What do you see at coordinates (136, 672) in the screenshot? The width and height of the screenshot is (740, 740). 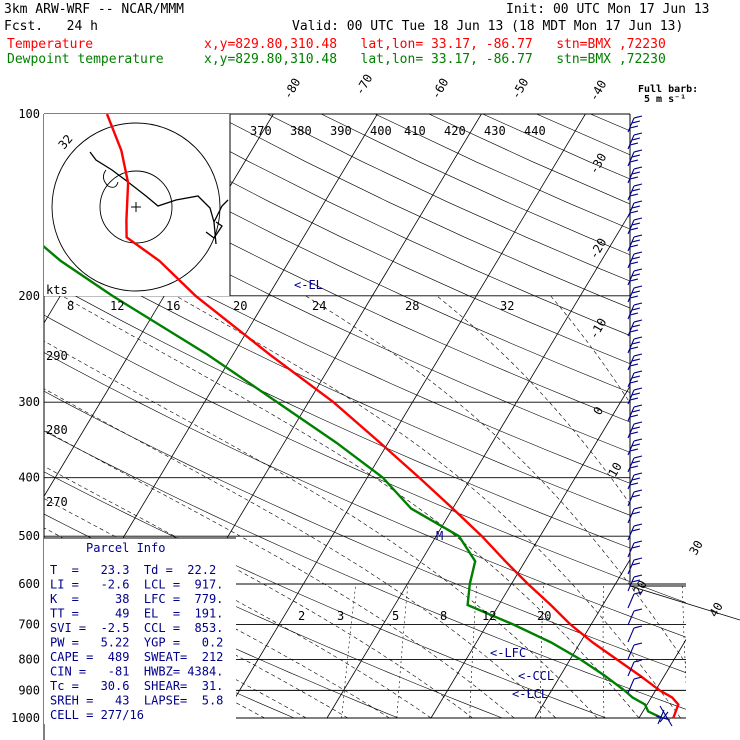 I see `parcel-row: CIN = -81 HWBZ= 4384.` at bounding box center [136, 672].